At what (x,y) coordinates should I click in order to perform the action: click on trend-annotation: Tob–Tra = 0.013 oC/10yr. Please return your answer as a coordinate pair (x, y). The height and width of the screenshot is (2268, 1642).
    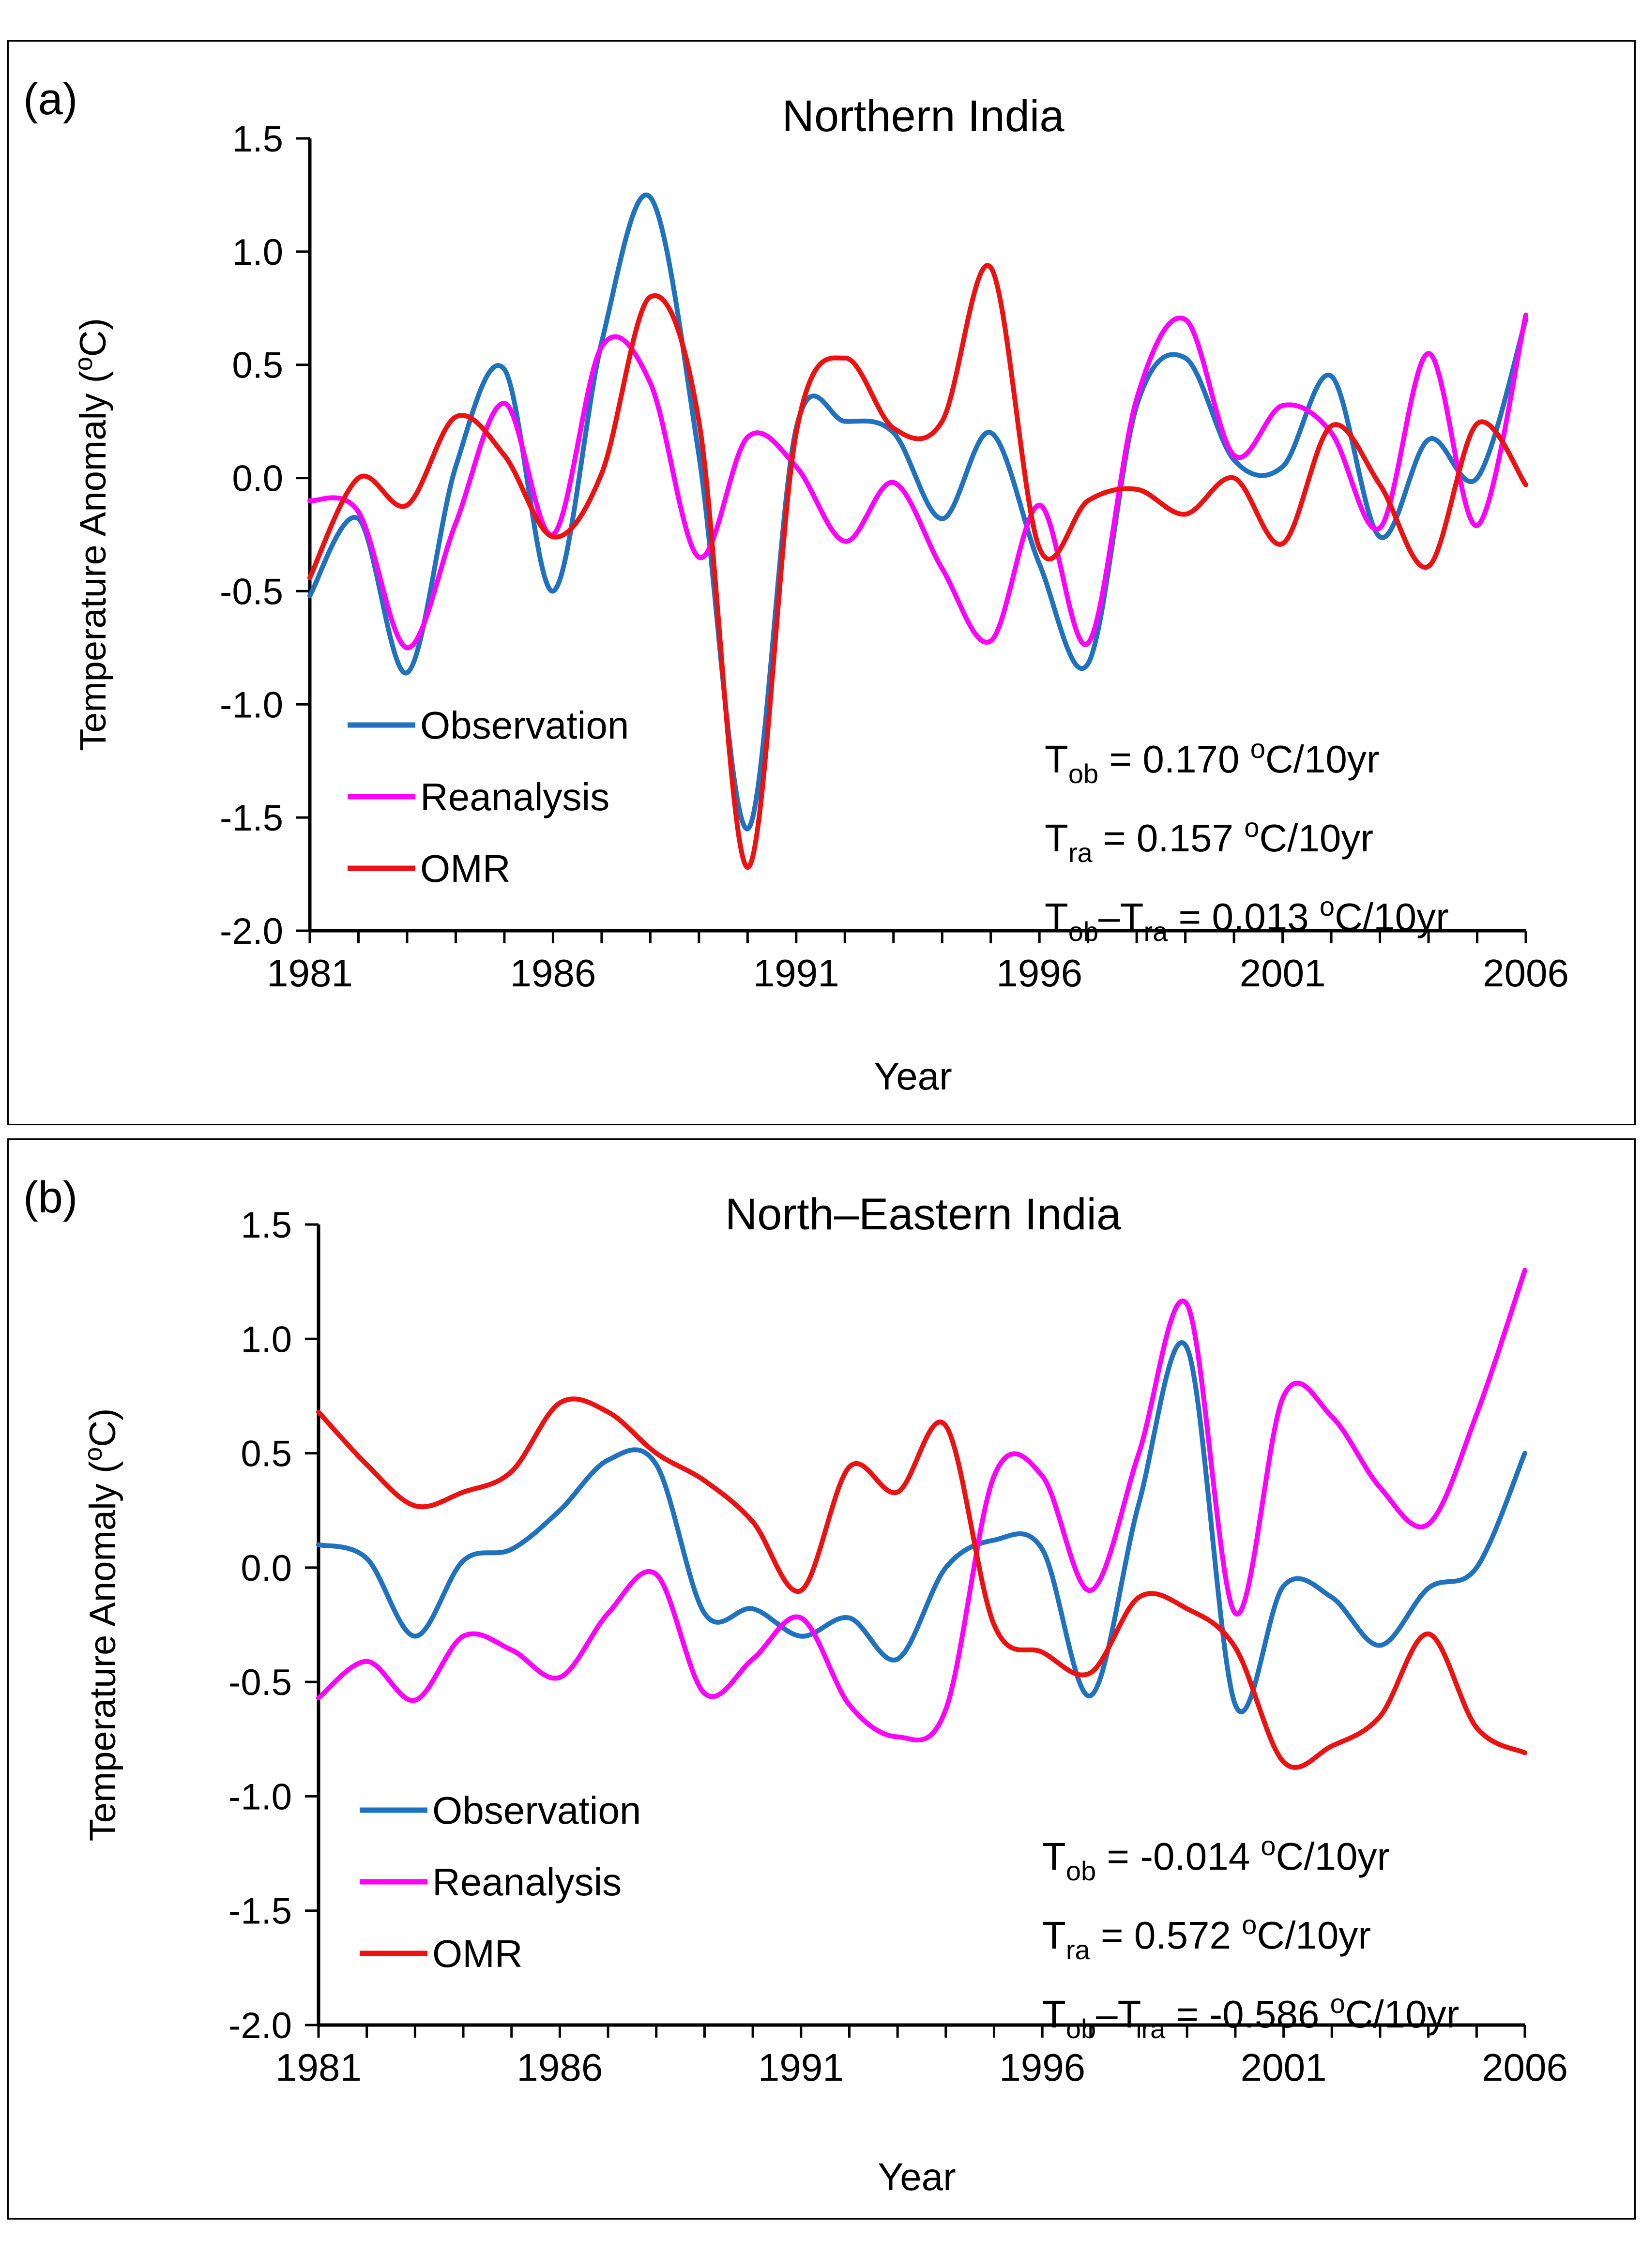
    Looking at the image, I should click on (1247, 919).